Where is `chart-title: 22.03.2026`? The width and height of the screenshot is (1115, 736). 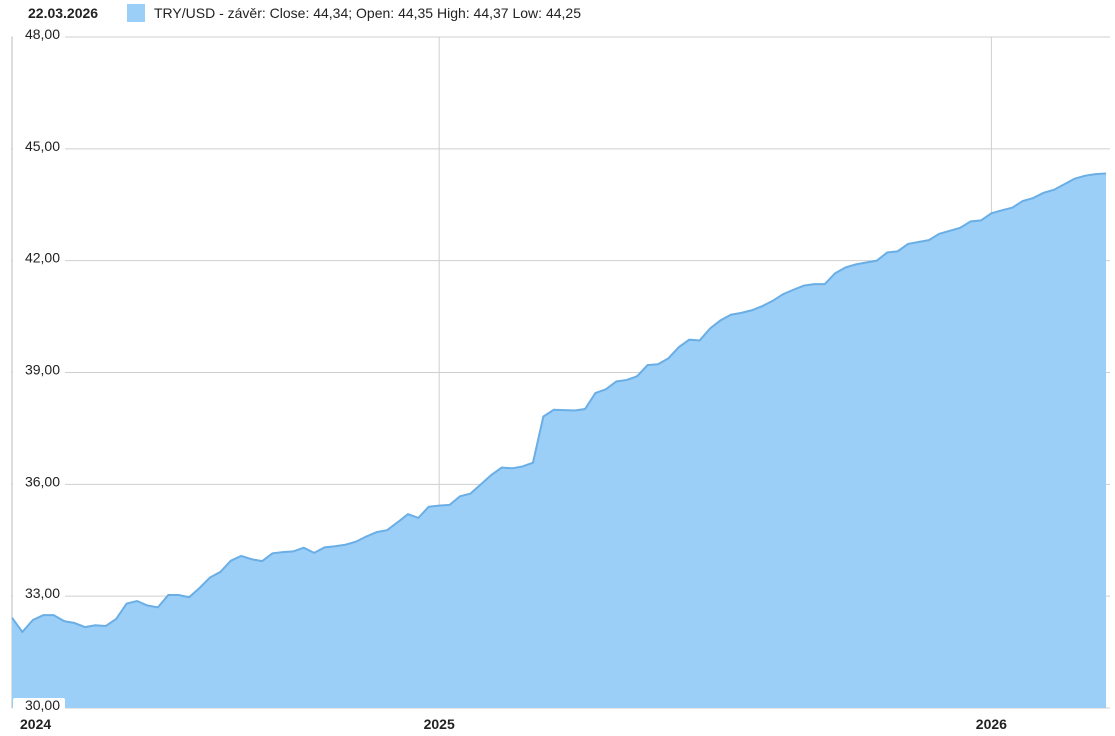 chart-title: 22.03.2026 is located at coordinates (63, 13).